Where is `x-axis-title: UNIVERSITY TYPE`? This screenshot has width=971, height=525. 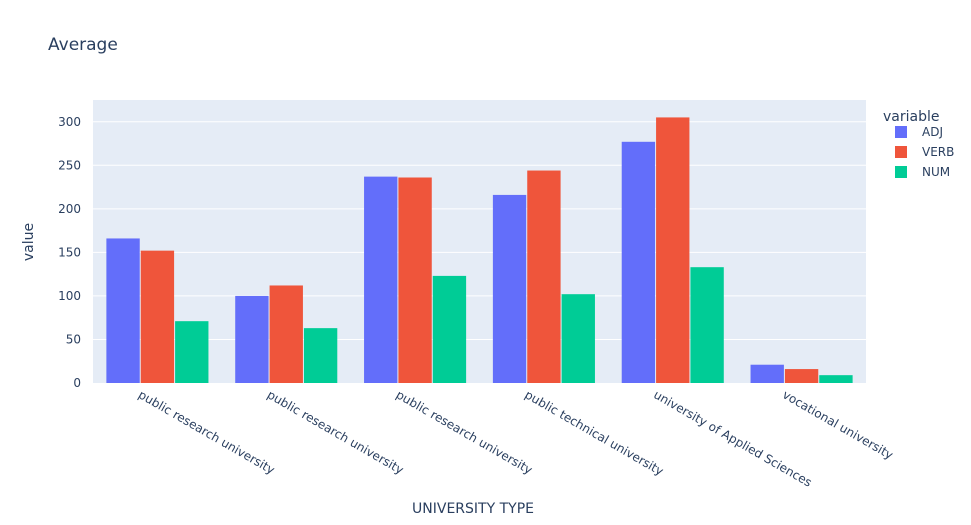 x-axis-title: UNIVERSITY TYPE is located at coordinates (473, 509).